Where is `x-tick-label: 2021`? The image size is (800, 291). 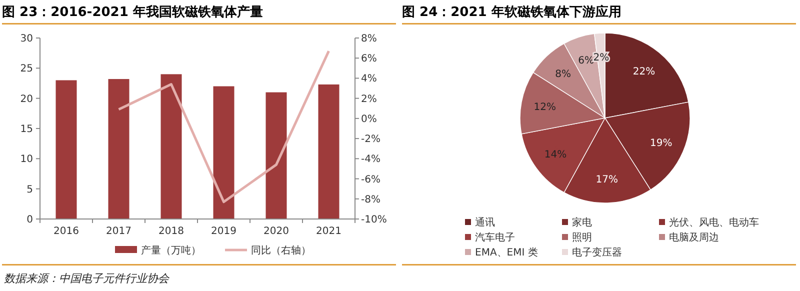
x-tick-label: 2021 is located at coordinates (329, 231).